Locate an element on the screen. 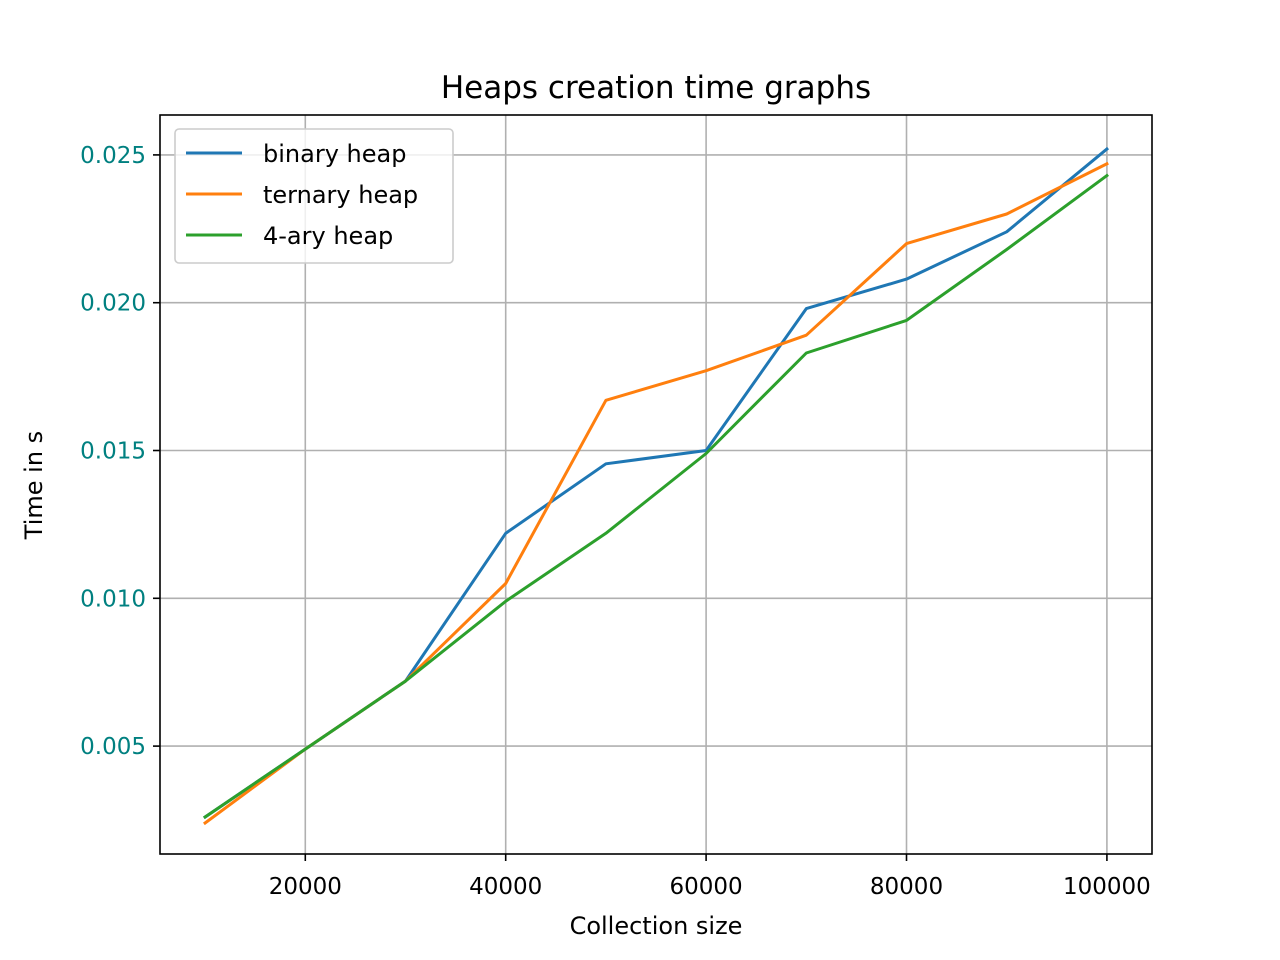 The width and height of the screenshot is (1280, 960). legend-label-4-ary-heap: 4-ary heap is located at coordinates (328, 236).